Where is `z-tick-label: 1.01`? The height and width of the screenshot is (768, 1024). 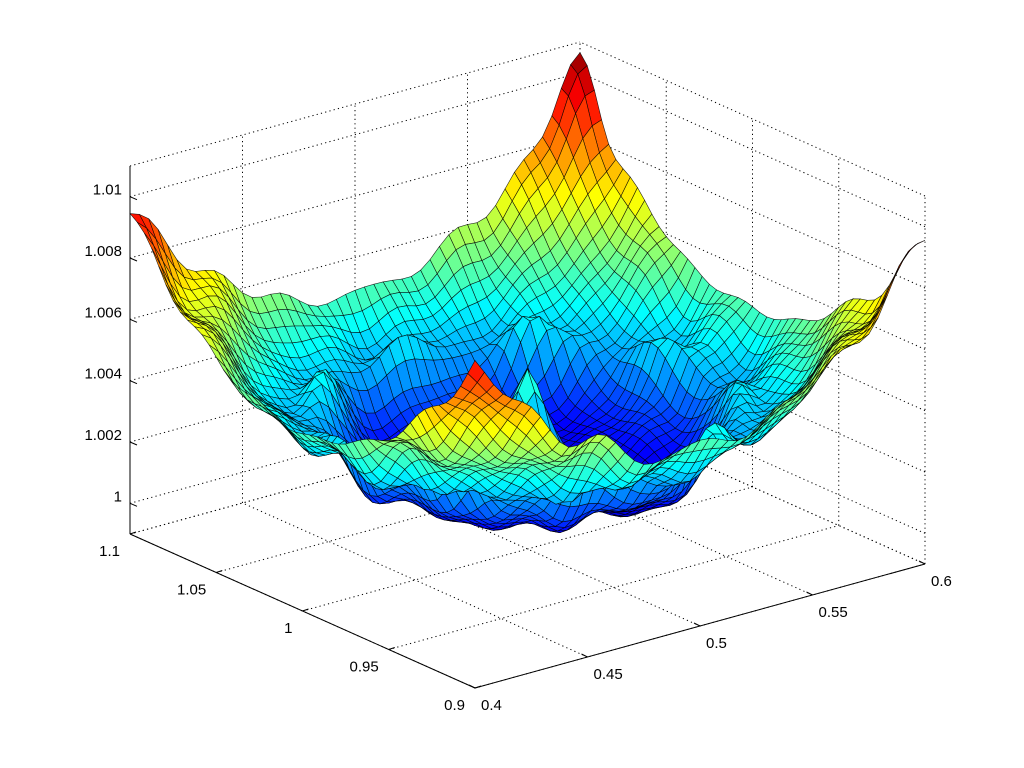 z-tick-label: 1.01 is located at coordinates (107, 190).